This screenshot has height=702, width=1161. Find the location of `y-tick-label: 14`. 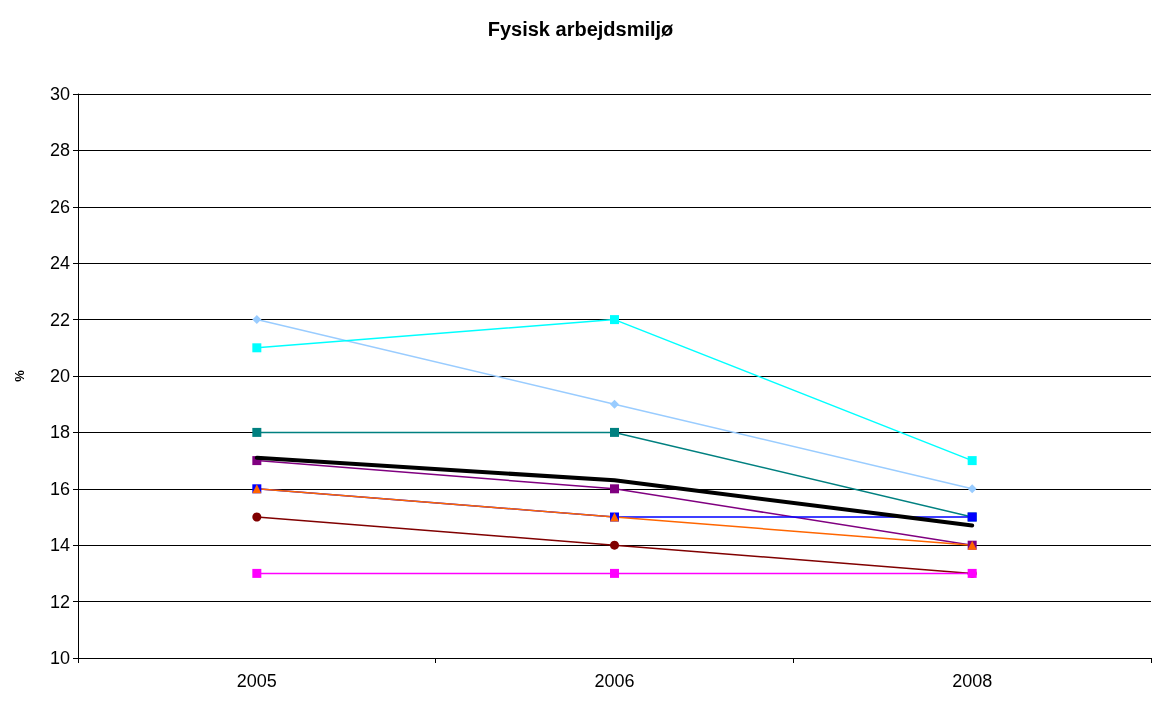

y-tick-label: 14 is located at coordinates (59, 545).